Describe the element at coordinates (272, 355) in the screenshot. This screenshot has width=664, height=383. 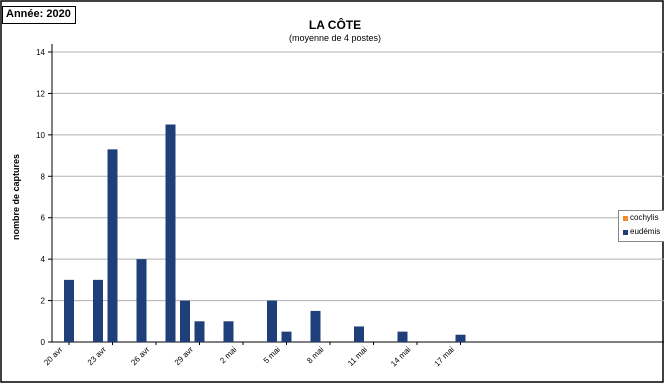
I see `x-tick-label: 5 mai` at that location.